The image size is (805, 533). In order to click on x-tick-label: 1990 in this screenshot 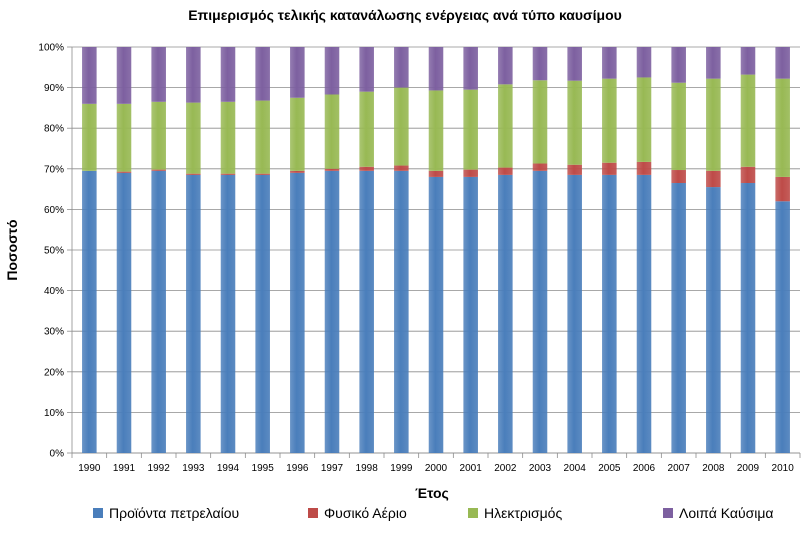, I will do `click(89, 468)`.